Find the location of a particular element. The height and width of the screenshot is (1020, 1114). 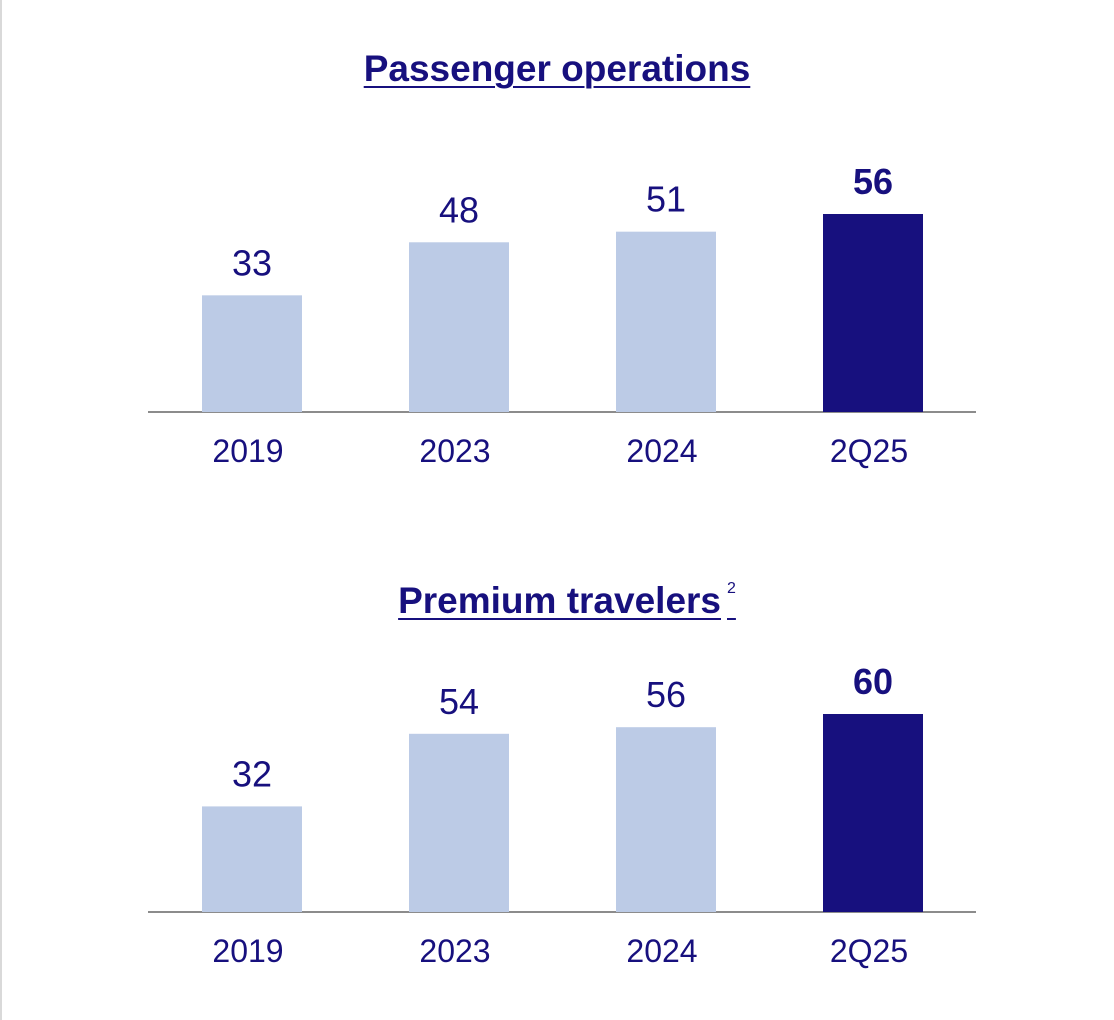

data-label: 32 is located at coordinates (252, 773).